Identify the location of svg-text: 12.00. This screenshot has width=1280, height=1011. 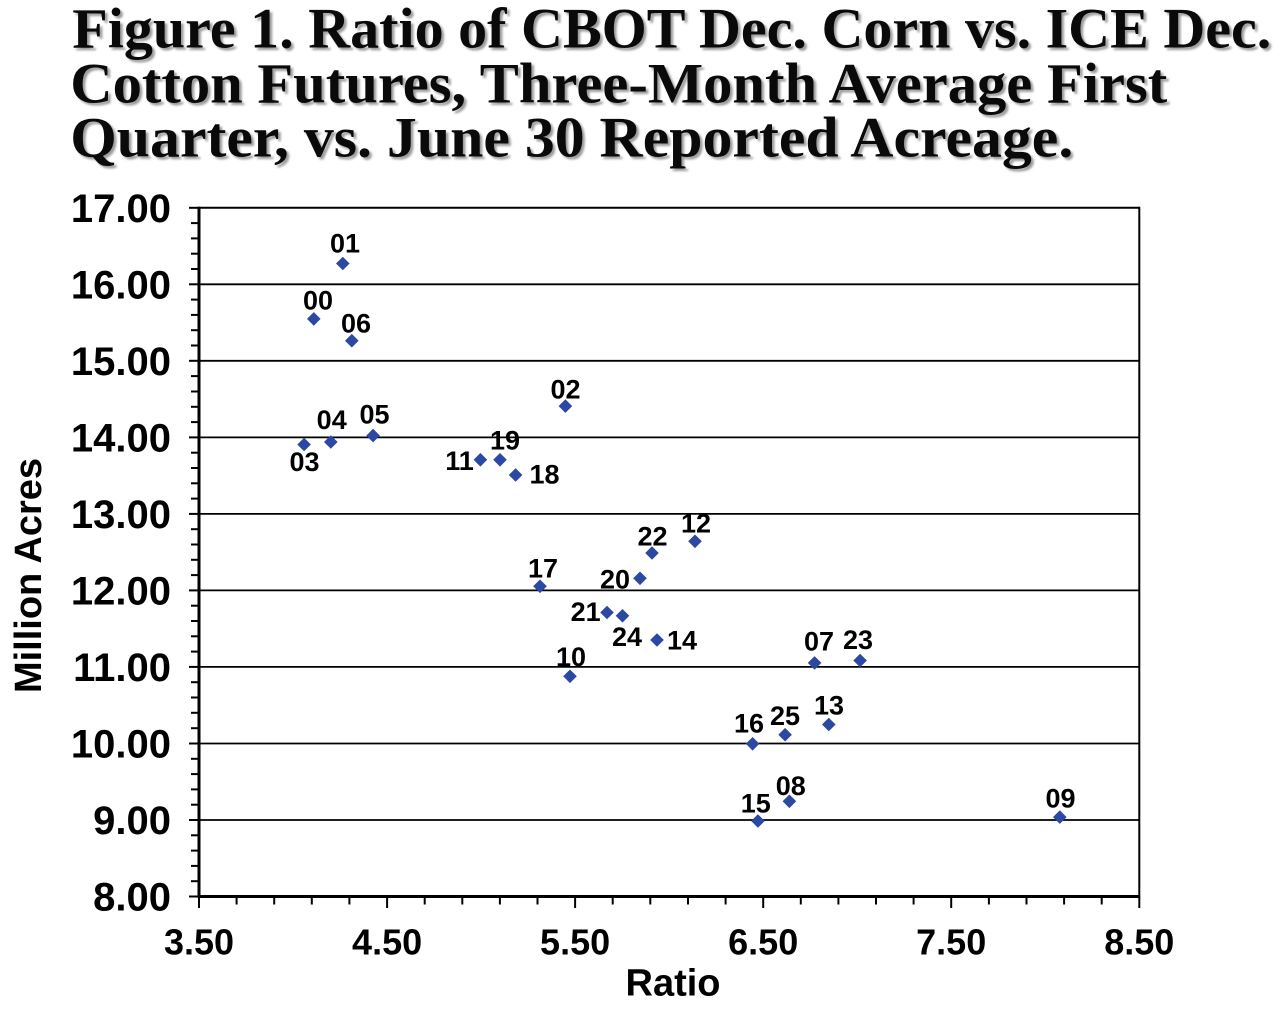
(121, 591).